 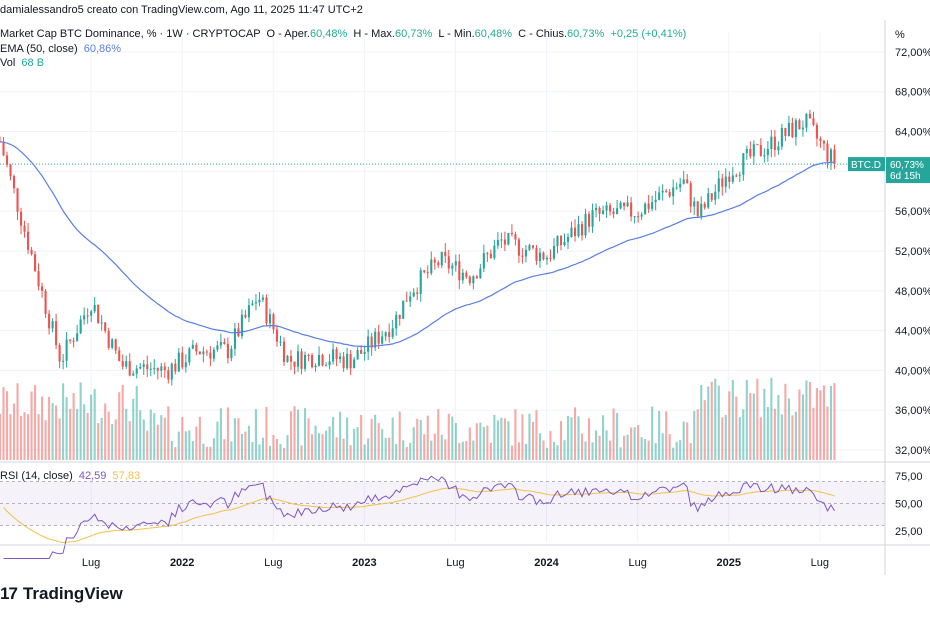 I want to click on price-tick-label: 40,00%, so click(x=912, y=371).